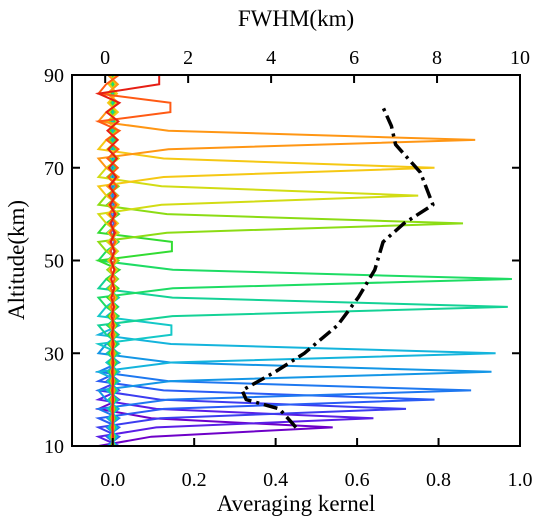 This screenshot has height=525, width=550. Describe the element at coordinates (127, 260) in the screenshot. I see `kernel-curve` at that location.